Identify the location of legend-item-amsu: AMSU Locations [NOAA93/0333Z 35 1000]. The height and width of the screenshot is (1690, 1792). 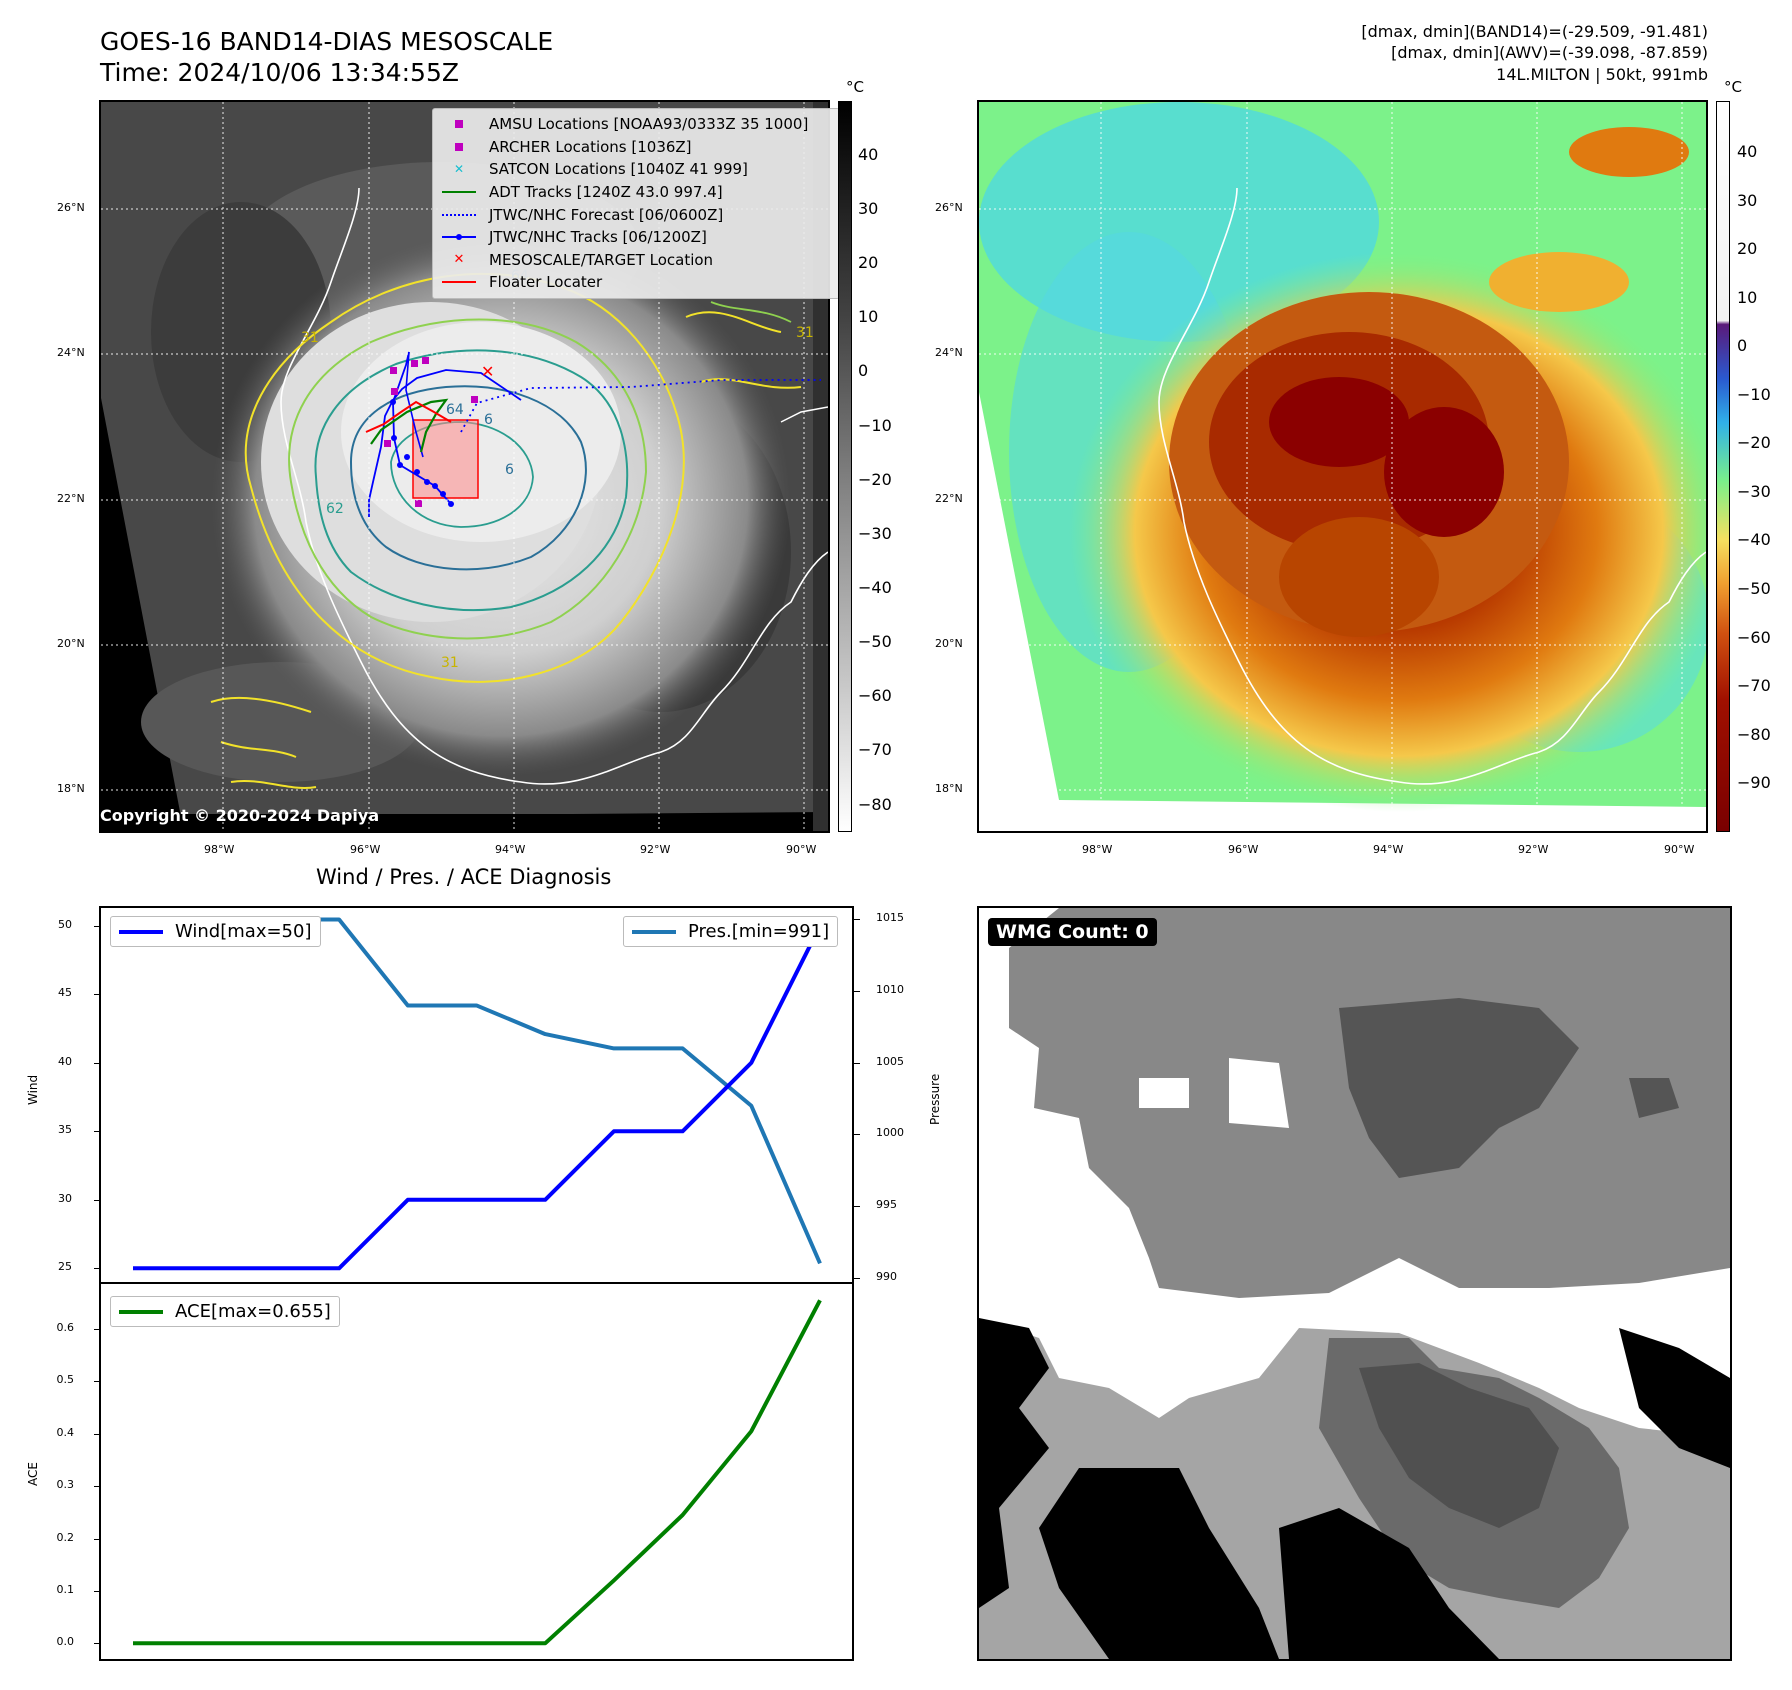
(636, 124).